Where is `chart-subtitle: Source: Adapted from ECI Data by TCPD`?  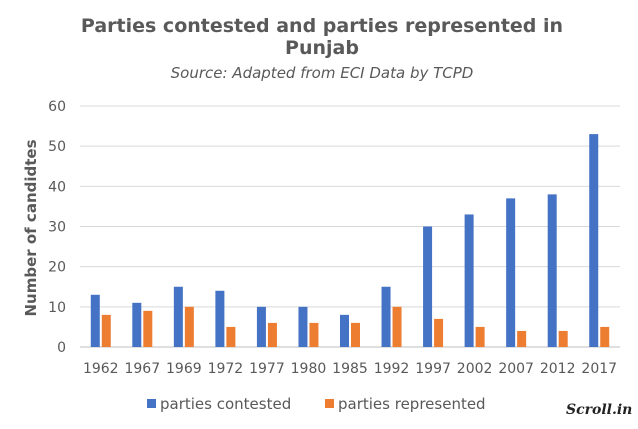 chart-subtitle: Source: Adapted from ECI Data by TCPD is located at coordinates (322, 73).